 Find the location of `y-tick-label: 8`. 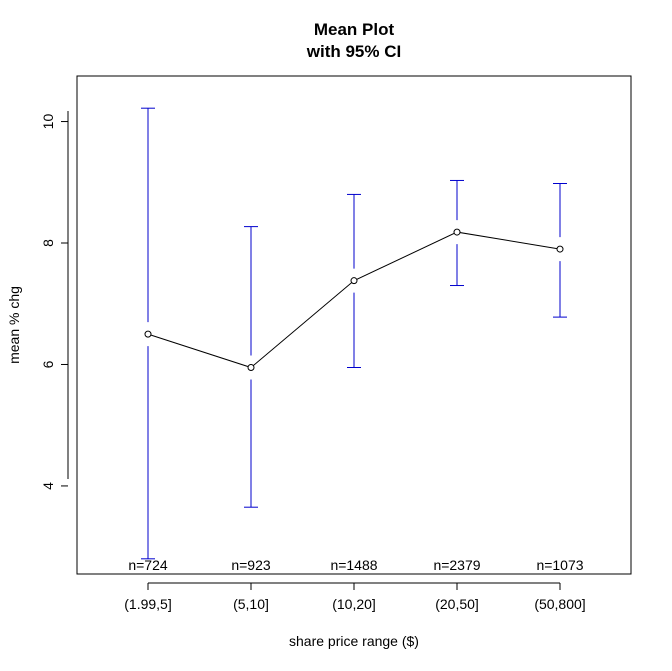

y-tick-label: 8 is located at coordinates (48, 243).